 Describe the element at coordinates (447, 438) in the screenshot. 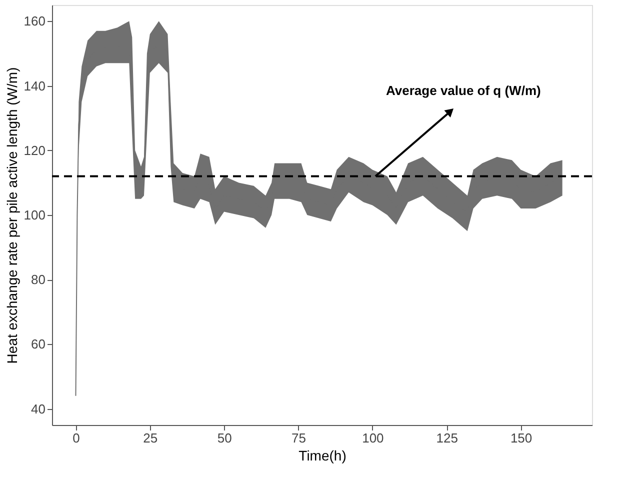

I see `x-tick-label: 125` at that location.